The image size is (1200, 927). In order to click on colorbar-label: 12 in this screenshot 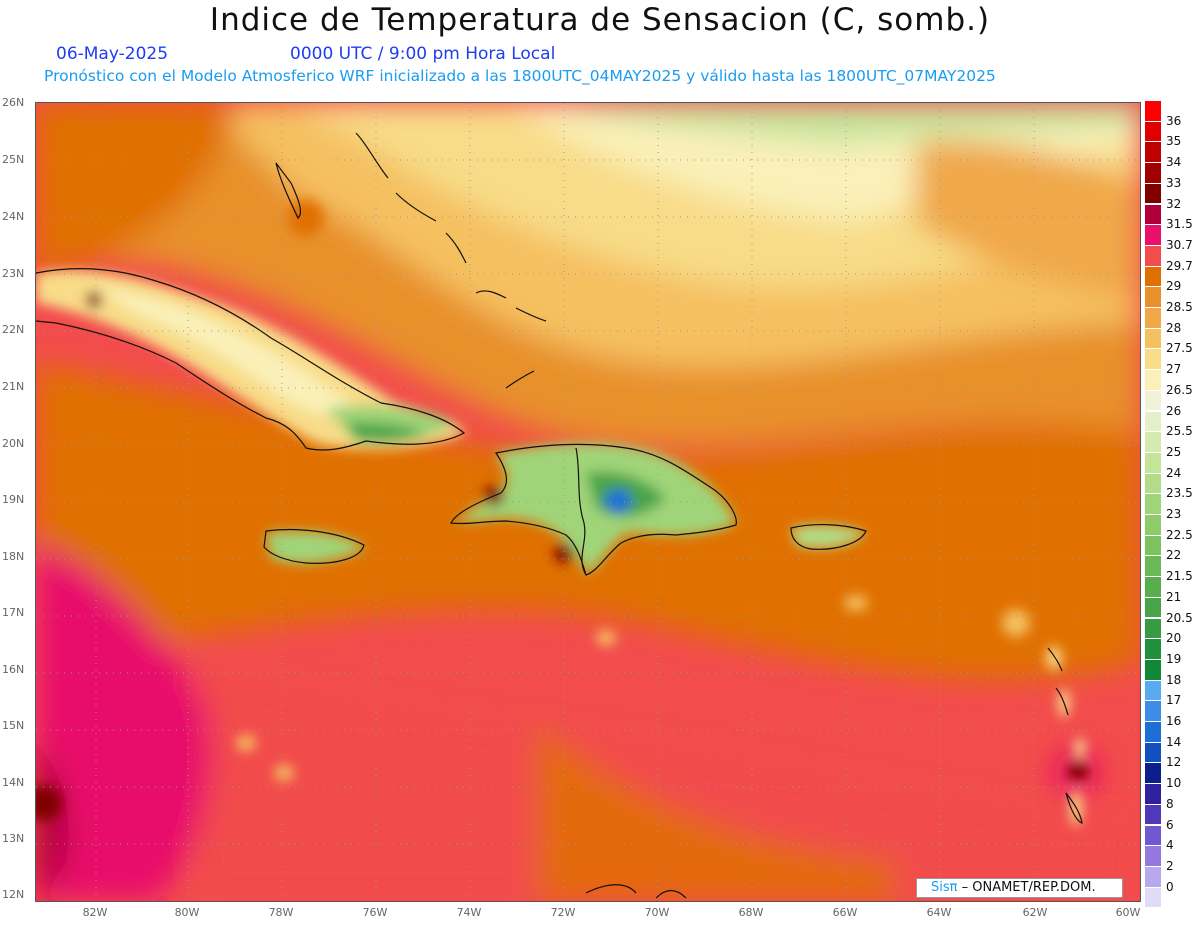, I will do `click(1174, 762)`.